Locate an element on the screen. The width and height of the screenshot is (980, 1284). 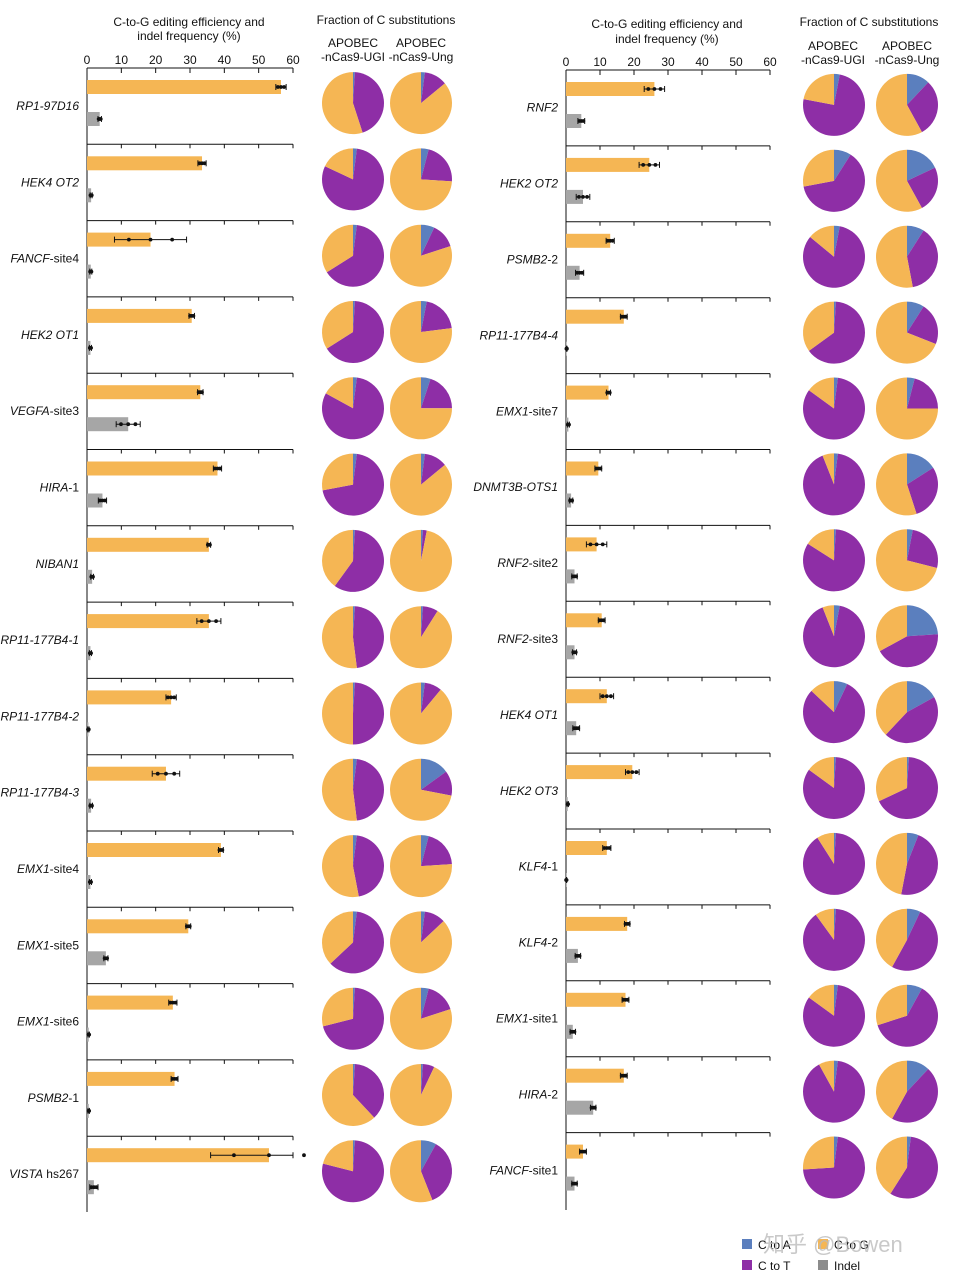
right-site-5-cg-bar is located at coordinates (587, 392).